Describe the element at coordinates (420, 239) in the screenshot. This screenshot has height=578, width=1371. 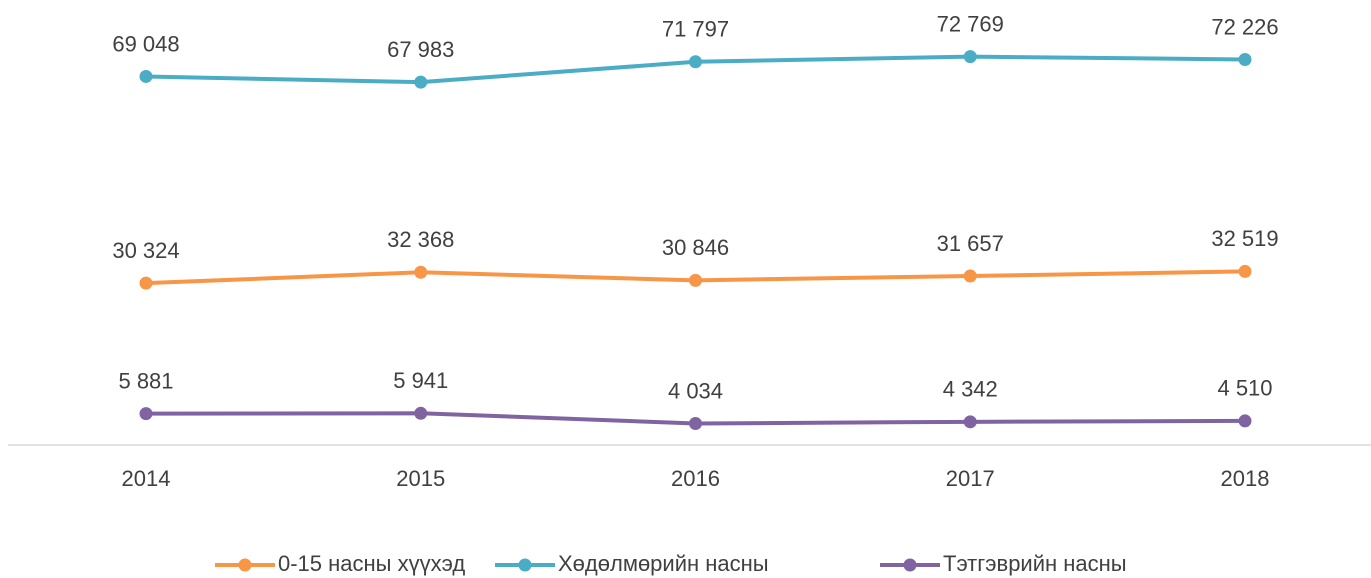
I see `data-label: 32 368` at that location.